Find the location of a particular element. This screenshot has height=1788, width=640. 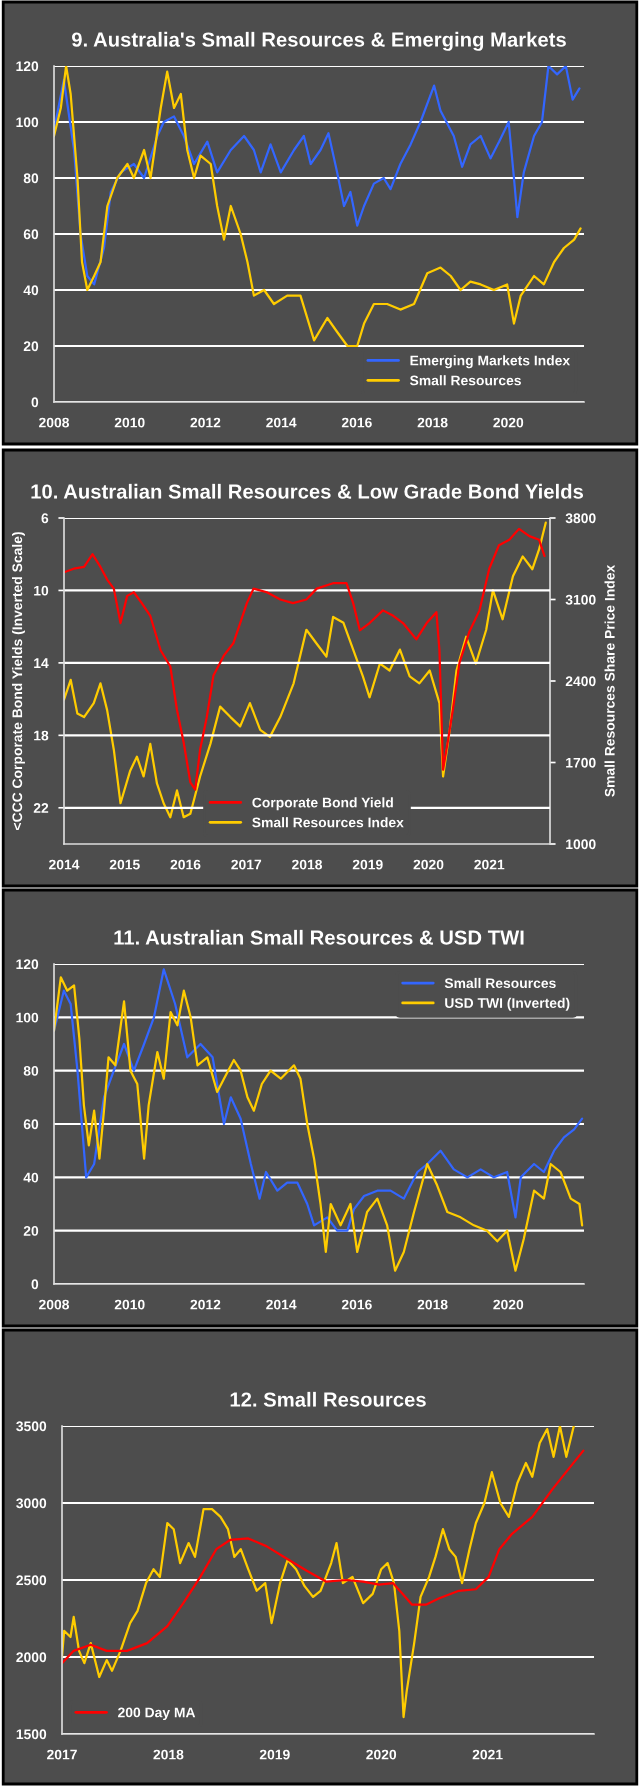

chart-title: 12. Small Resources is located at coordinates (328, 1399).